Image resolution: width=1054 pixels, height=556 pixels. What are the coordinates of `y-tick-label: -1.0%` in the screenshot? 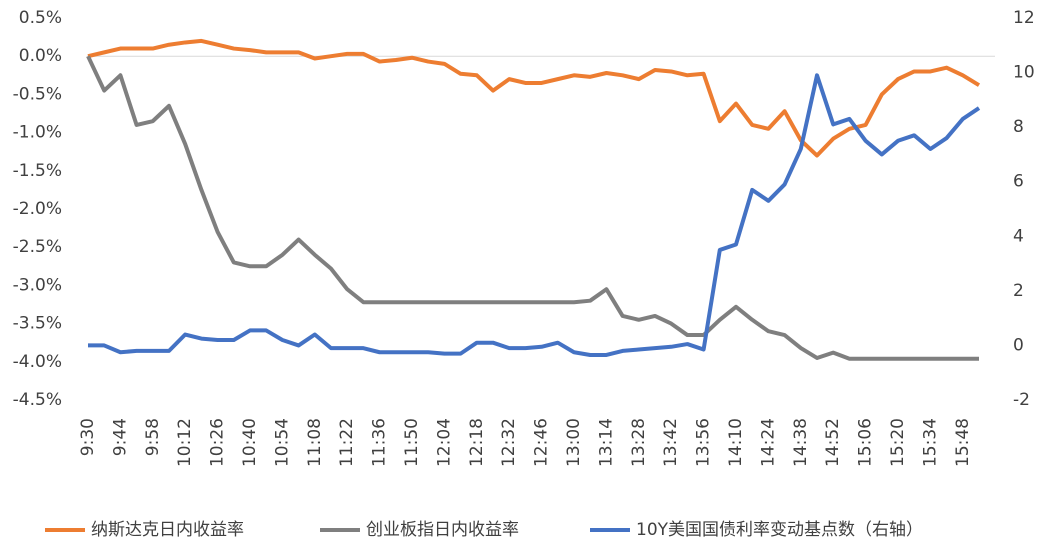 It's located at (37, 133).